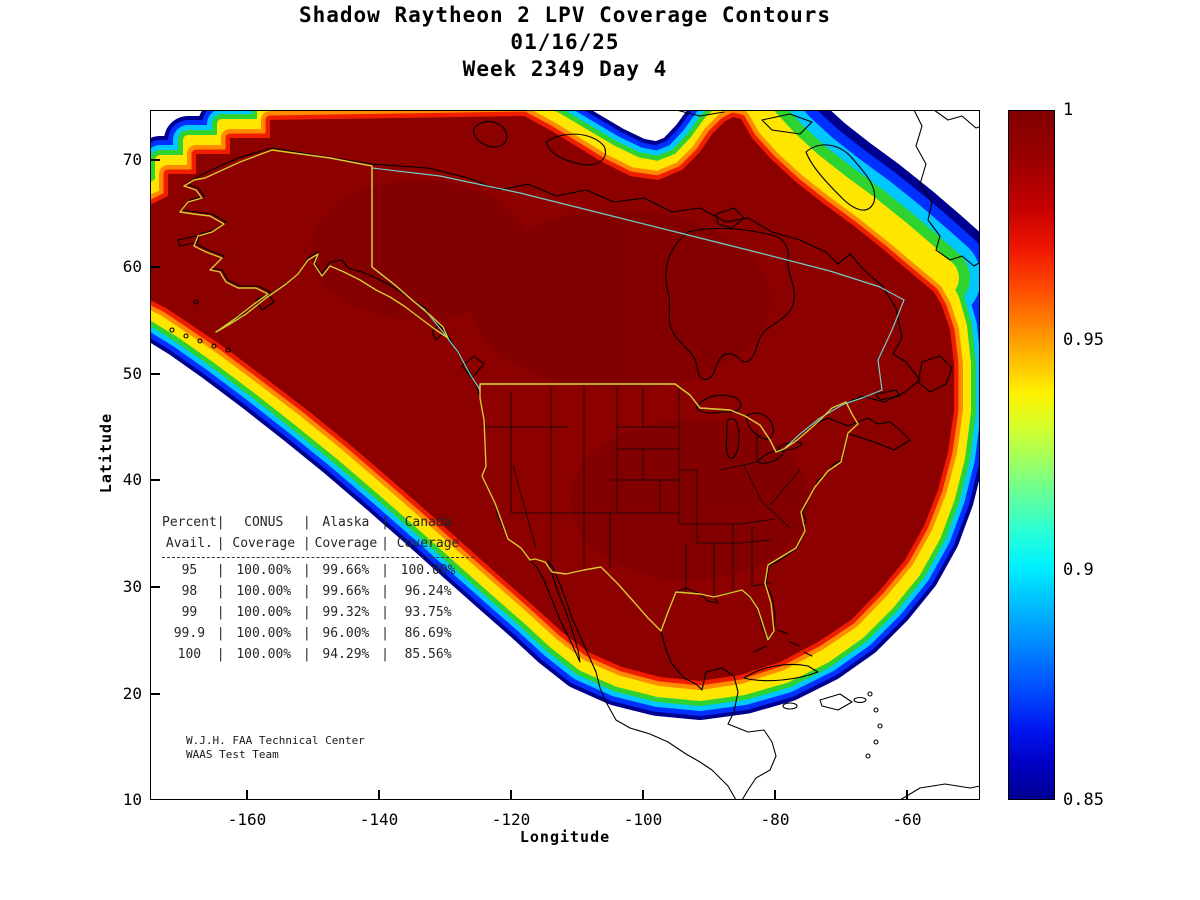  What do you see at coordinates (730, 304) in the screenshot?
I see `hudson-bay` at bounding box center [730, 304].